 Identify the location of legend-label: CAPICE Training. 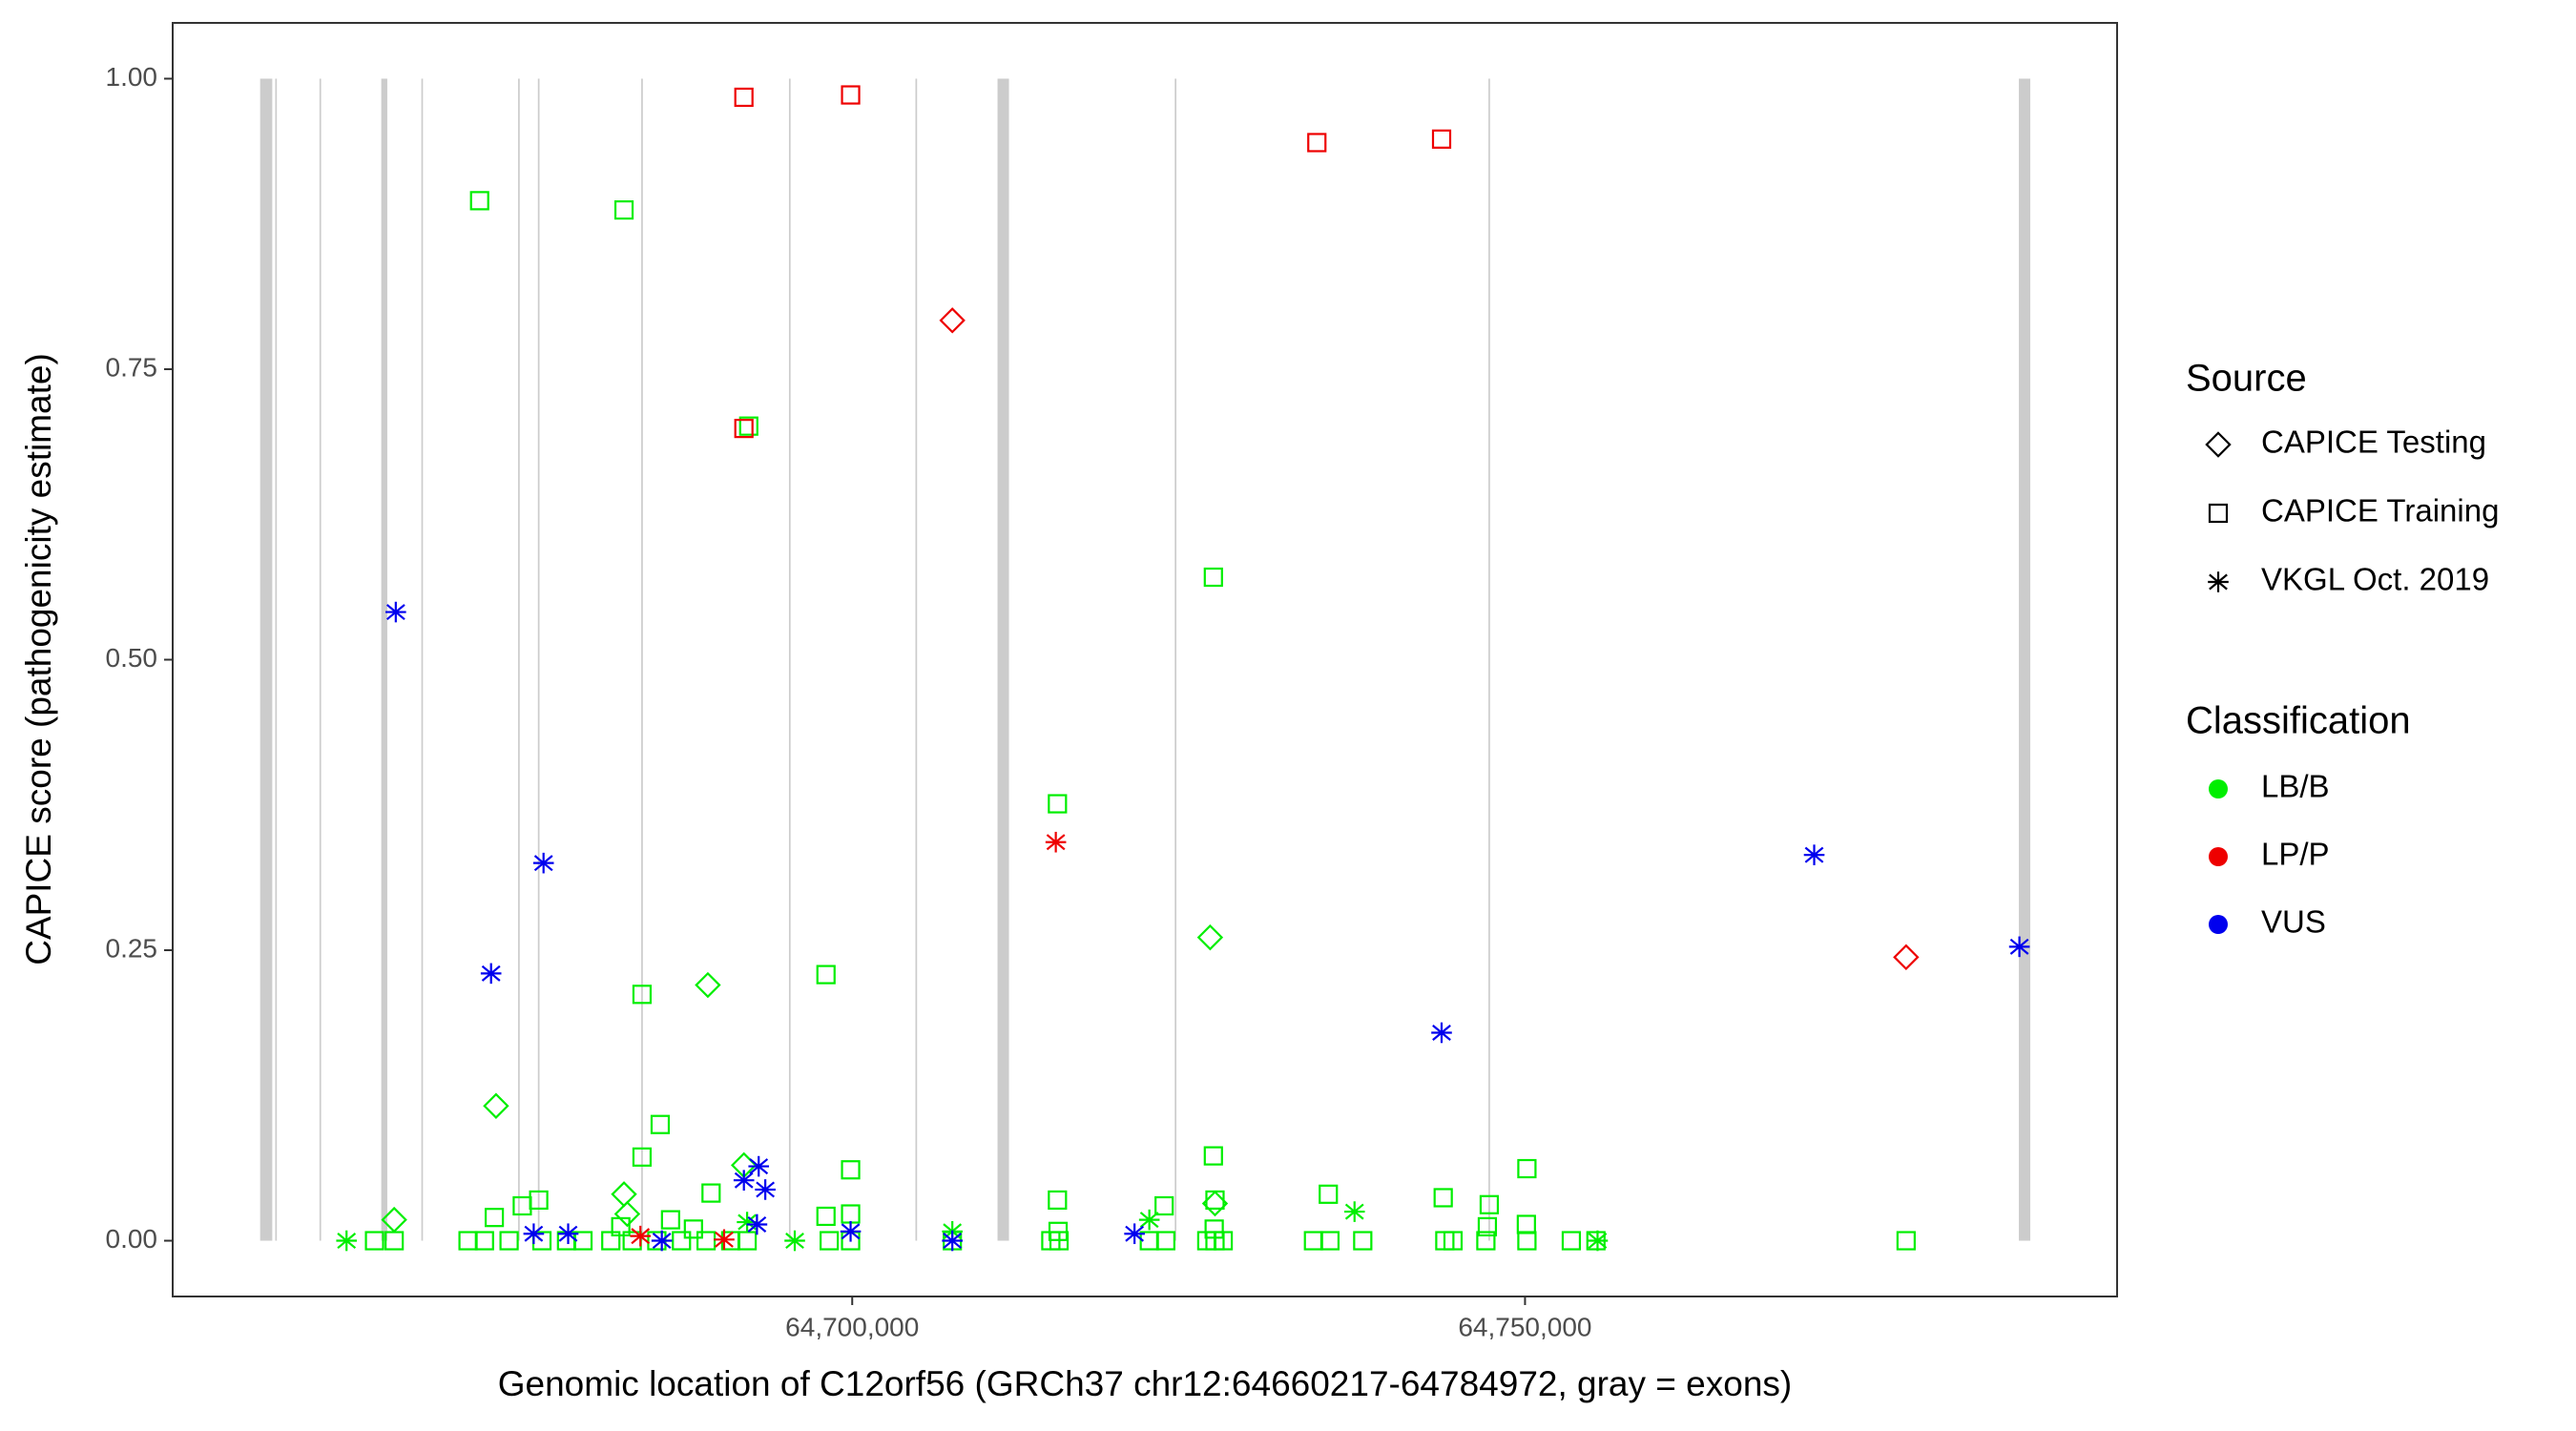
(2380, 511).